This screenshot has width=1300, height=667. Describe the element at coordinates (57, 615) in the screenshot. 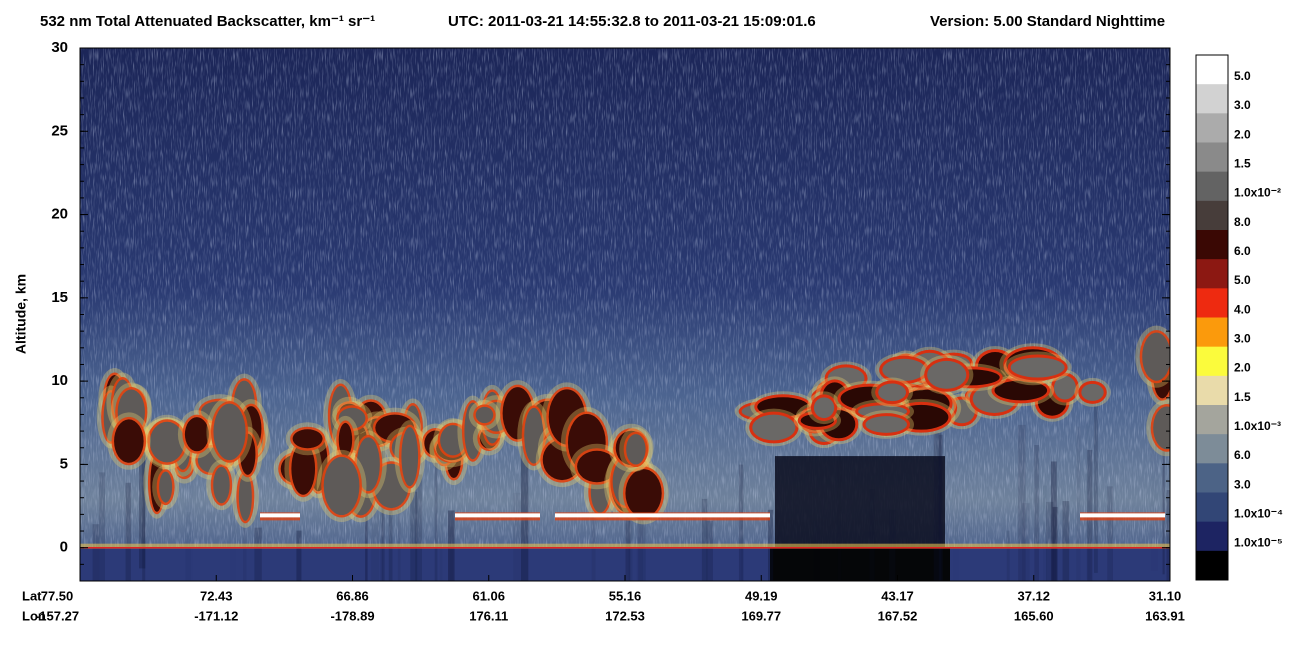

I see `lon-label: -157.27` at that location.